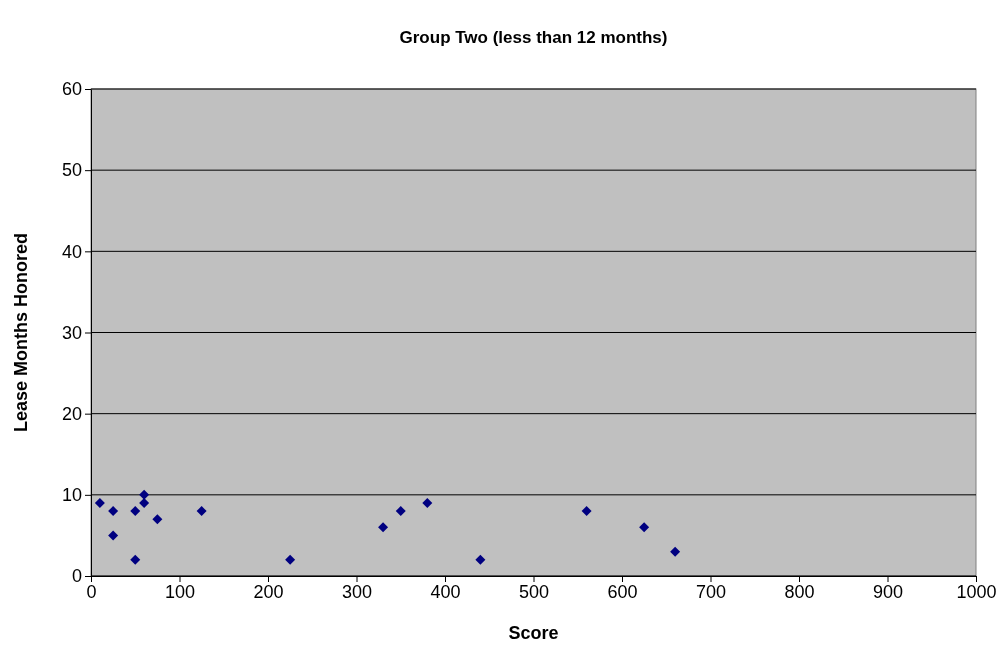 The image size is (1003, 661). Describe the element at coordinates (711, 591) in the screenshot. I see `x-tick-label: 700` at that location.